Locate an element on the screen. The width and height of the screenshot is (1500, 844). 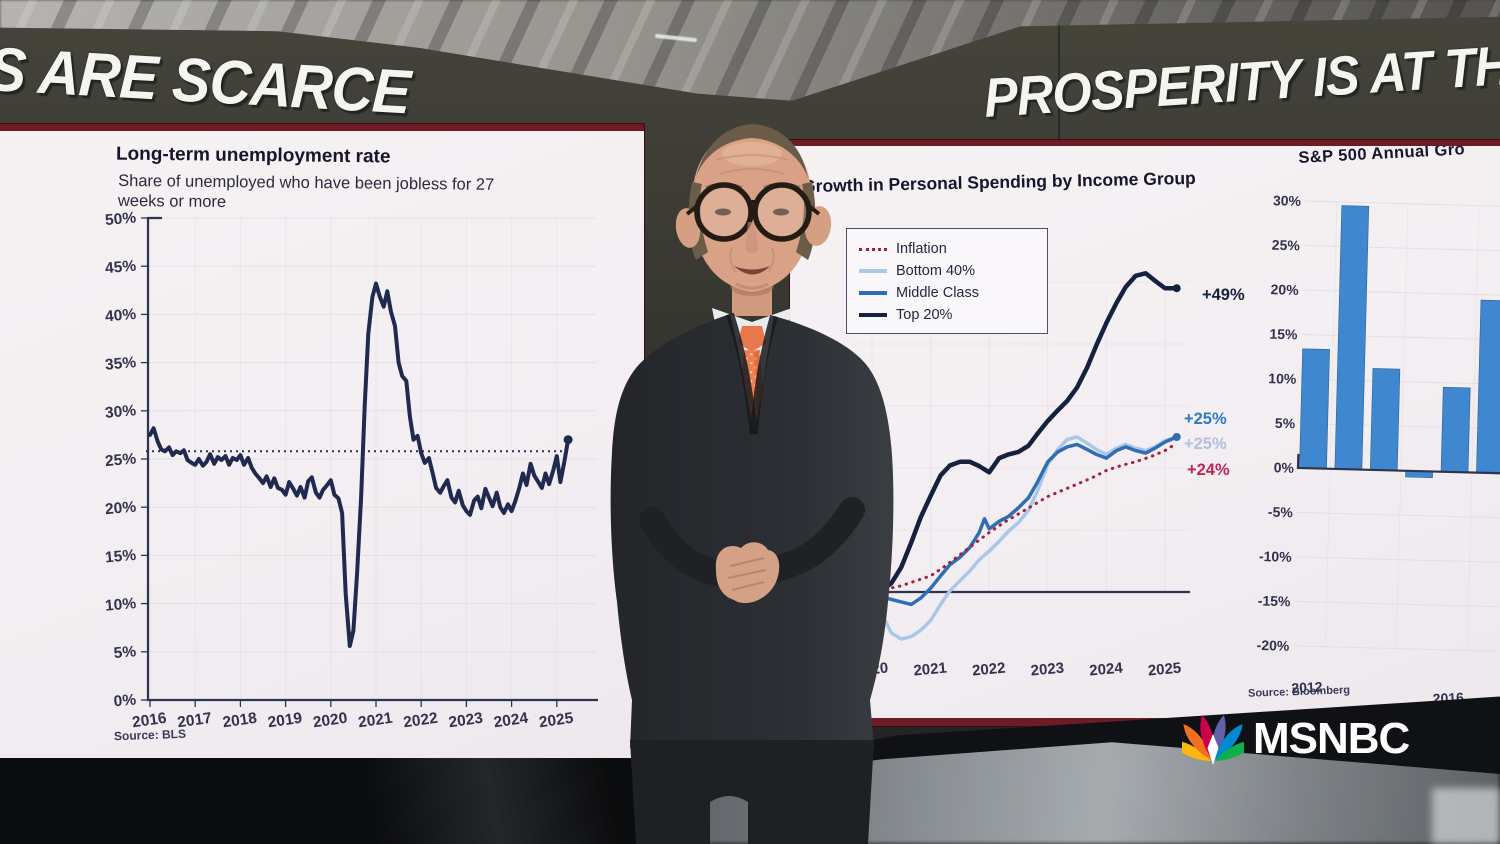
middle-class-line-swatch is located at coordinates (873, 293).